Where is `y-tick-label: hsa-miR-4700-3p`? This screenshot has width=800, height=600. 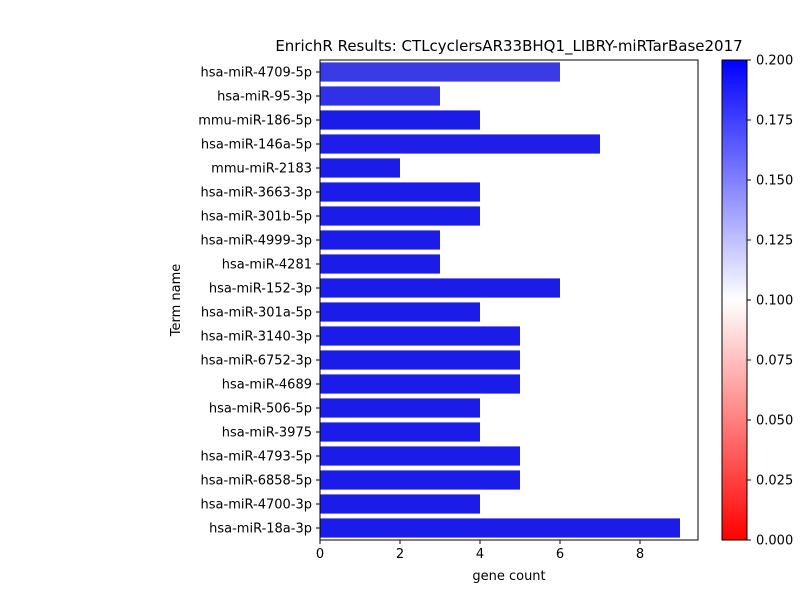
y-tick-label: hsa-miR-4700-3p is located at coordinates (256, 505).